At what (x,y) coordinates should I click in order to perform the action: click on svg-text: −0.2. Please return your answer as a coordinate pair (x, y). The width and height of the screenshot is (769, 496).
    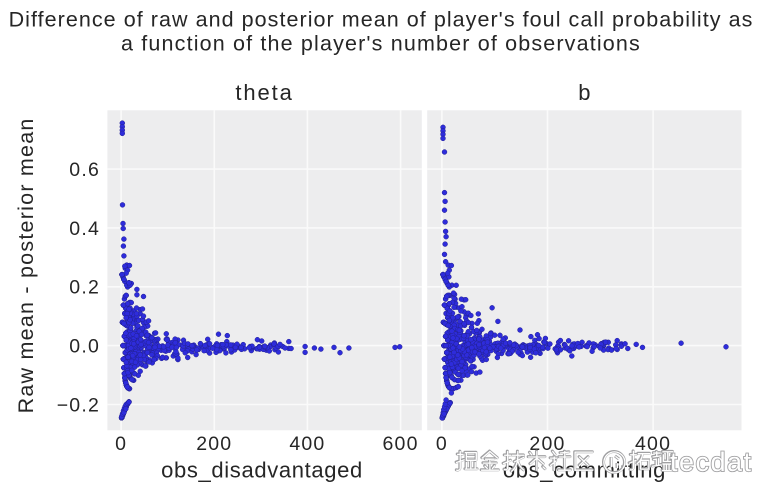
    Looking at the image, I should click on (78, 405).